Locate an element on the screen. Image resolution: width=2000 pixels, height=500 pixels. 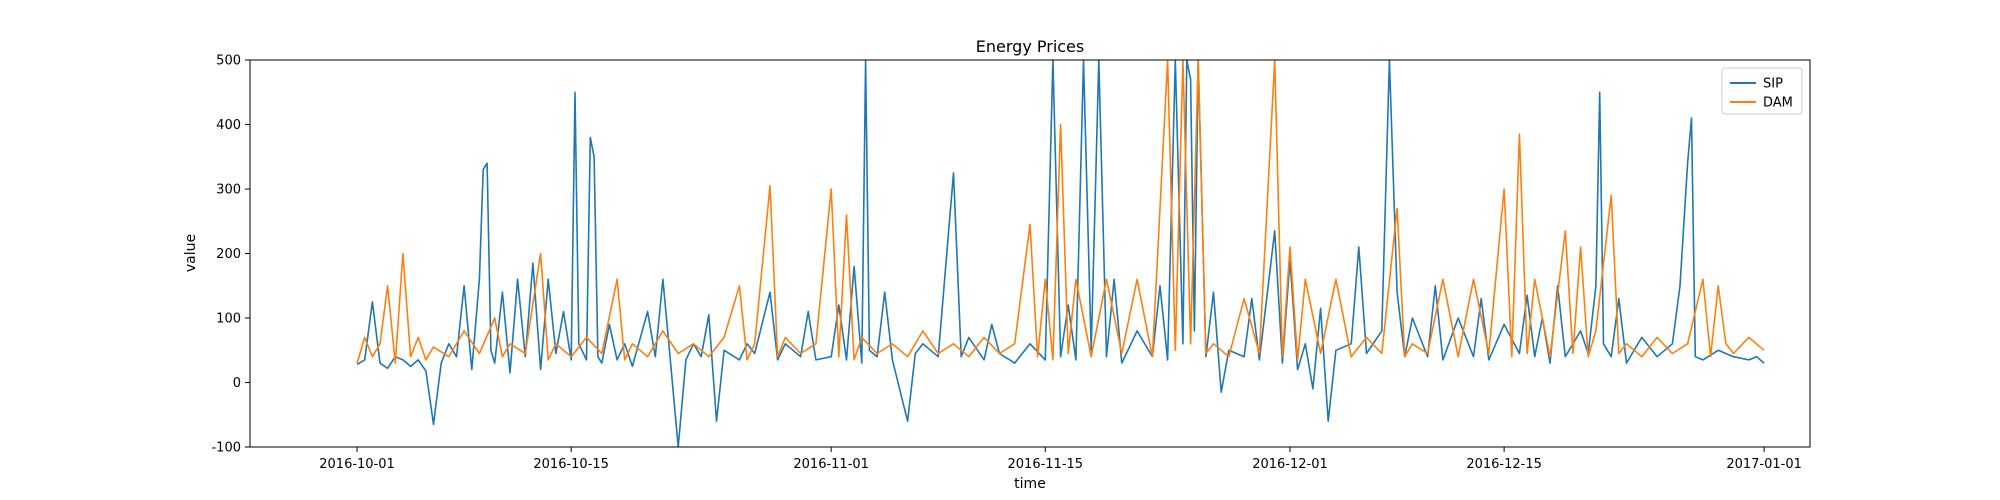
x-tick-label: 2016-12-01 is located at coordinates (1290, 464).